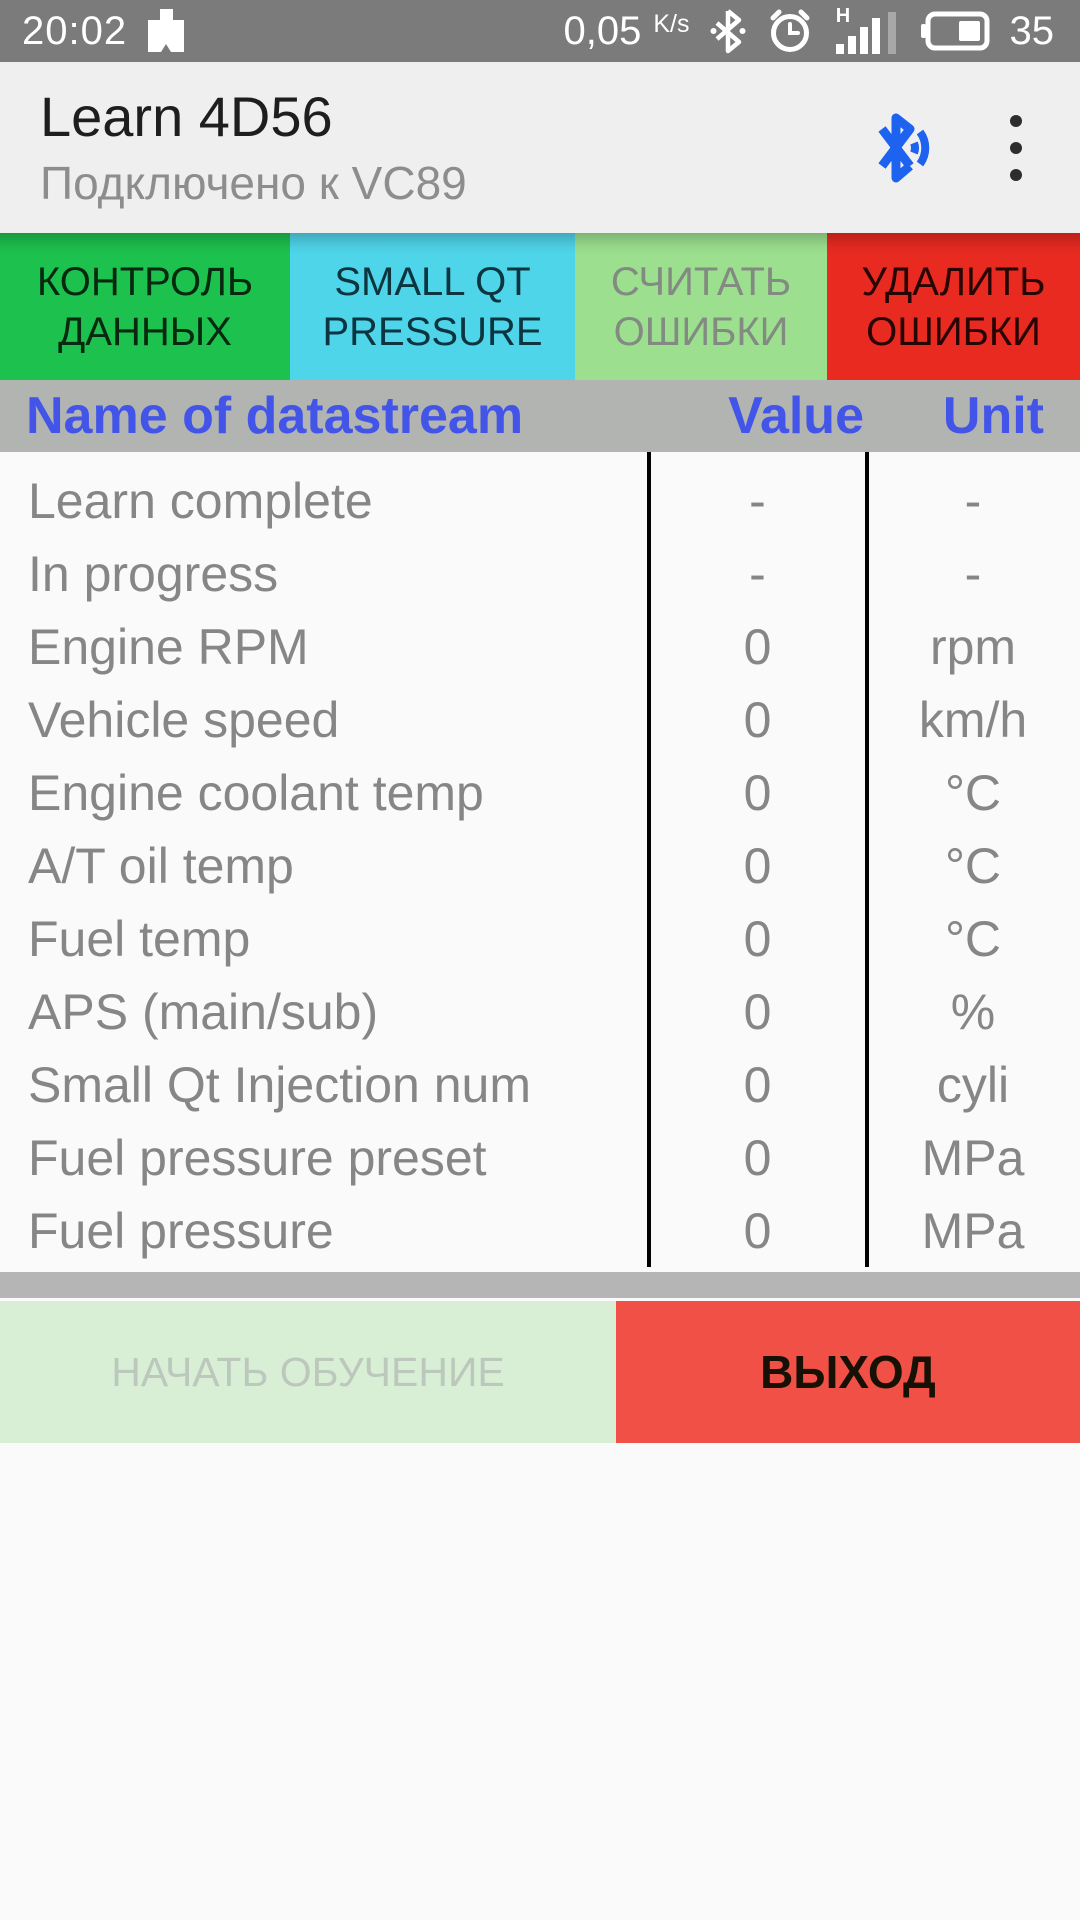  What do you see at coordinates (848, 1372) in the screenshot?
I see `exit-button: ВЫХОД` at bounding box center [848, 1372].